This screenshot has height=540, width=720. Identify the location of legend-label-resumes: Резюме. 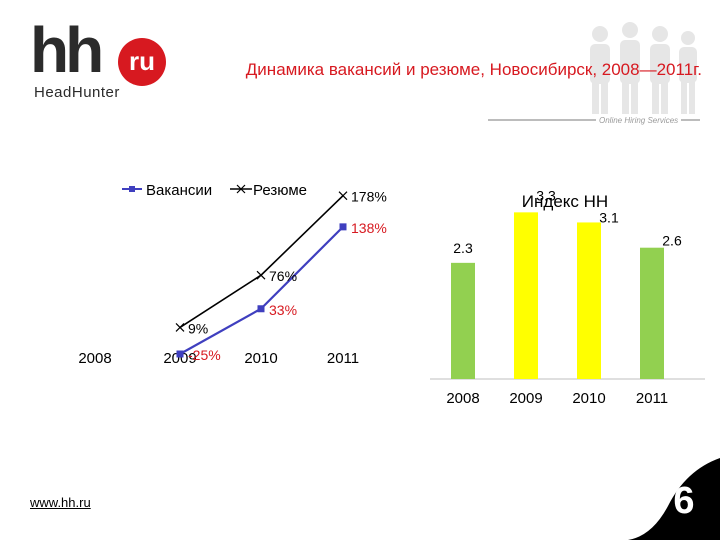
(280, 190).